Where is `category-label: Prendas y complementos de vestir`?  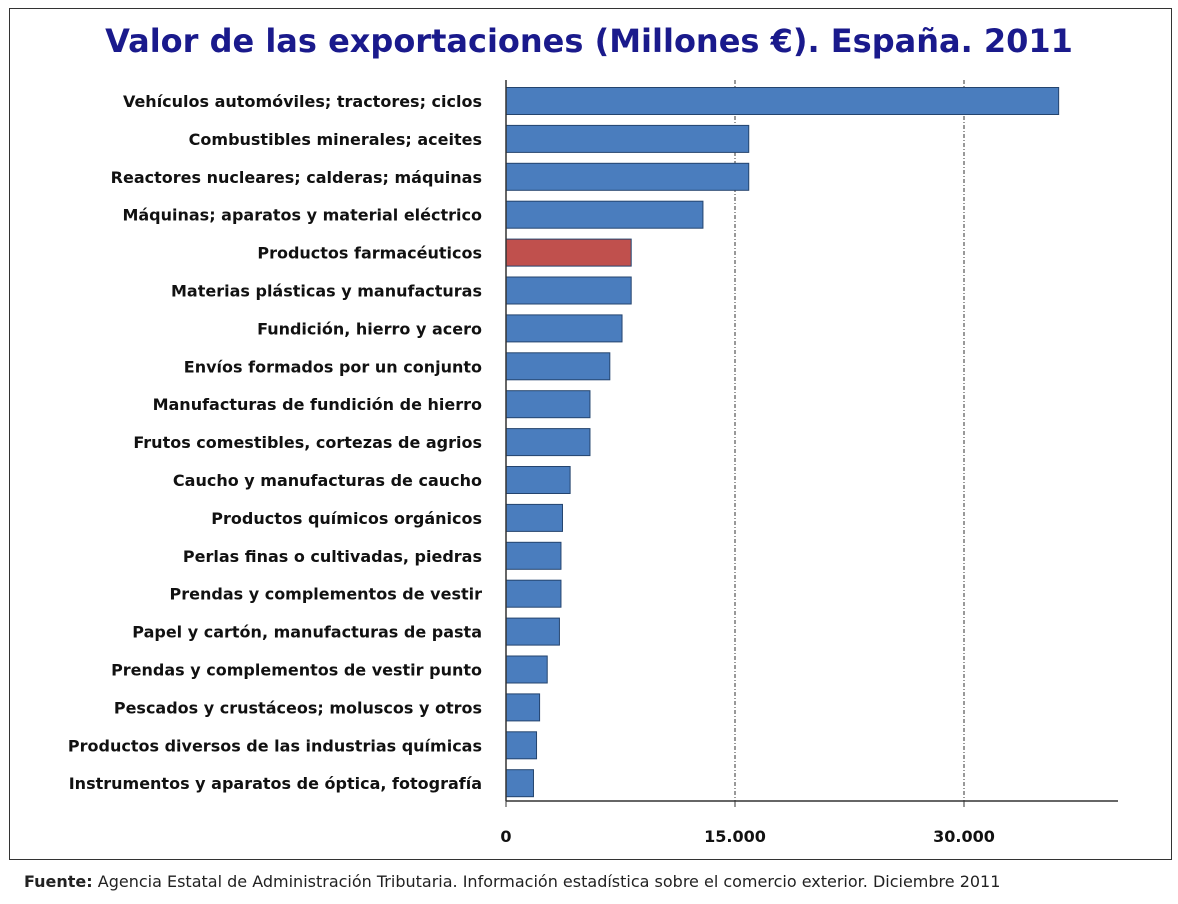
category-label: Prendas y complementos de vestir is located at coordinates (326, 594).